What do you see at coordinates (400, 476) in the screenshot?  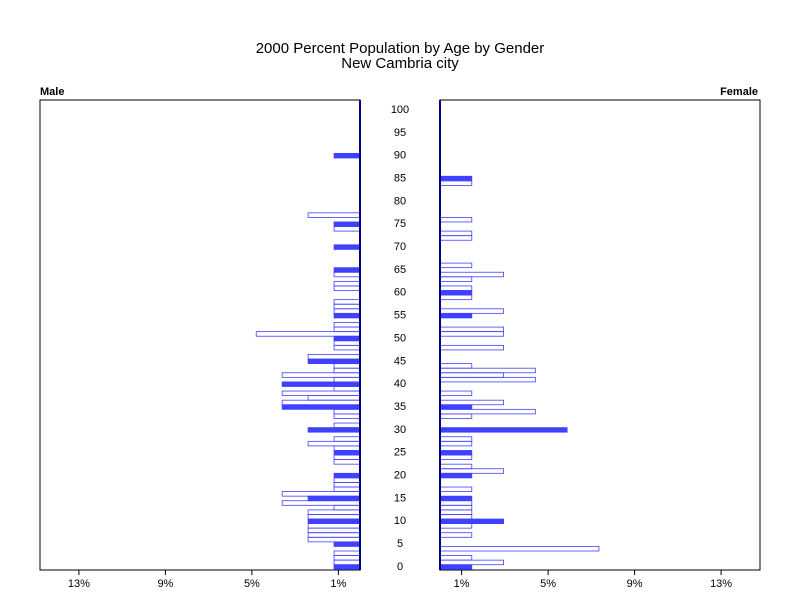 I see `y-tick-label: 20` at bounding box center [400, 476].